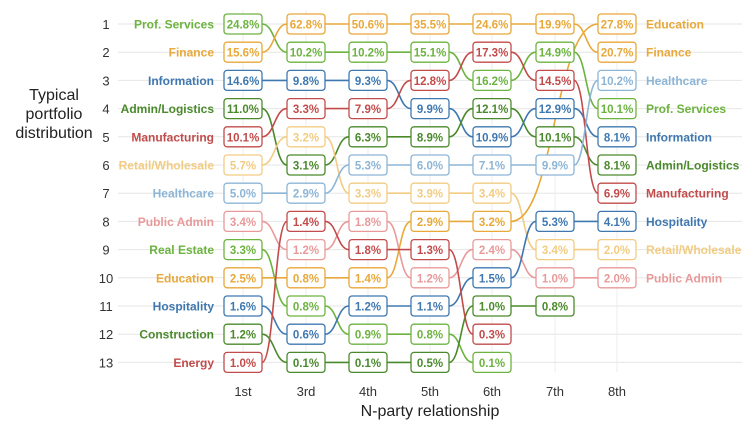  Describe the element at coordinates (430, 165) in the screenshot. I see `value-box-healthcare: 6.0%` at that location.